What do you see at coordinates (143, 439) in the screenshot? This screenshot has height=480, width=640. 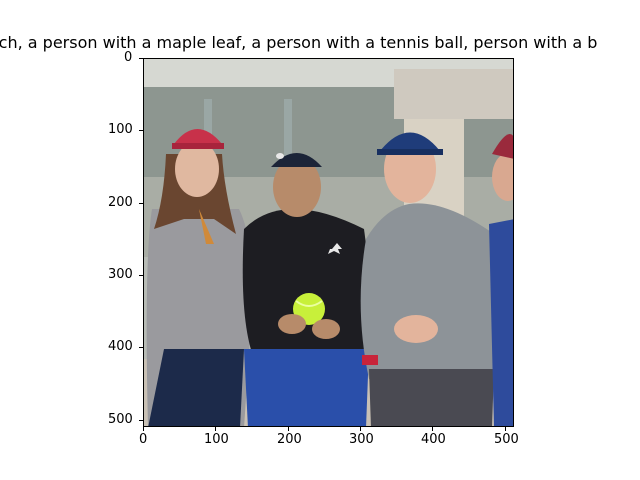 I see `x-tick-label: 0` at bounding box center [143, 439].